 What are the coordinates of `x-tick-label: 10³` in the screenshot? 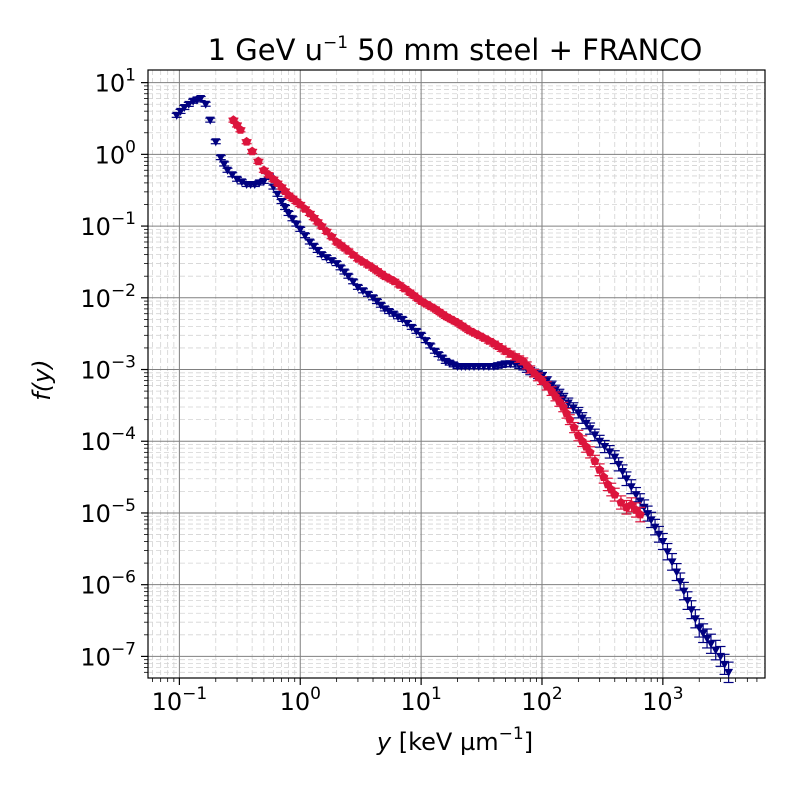 It's located at (662, 700).